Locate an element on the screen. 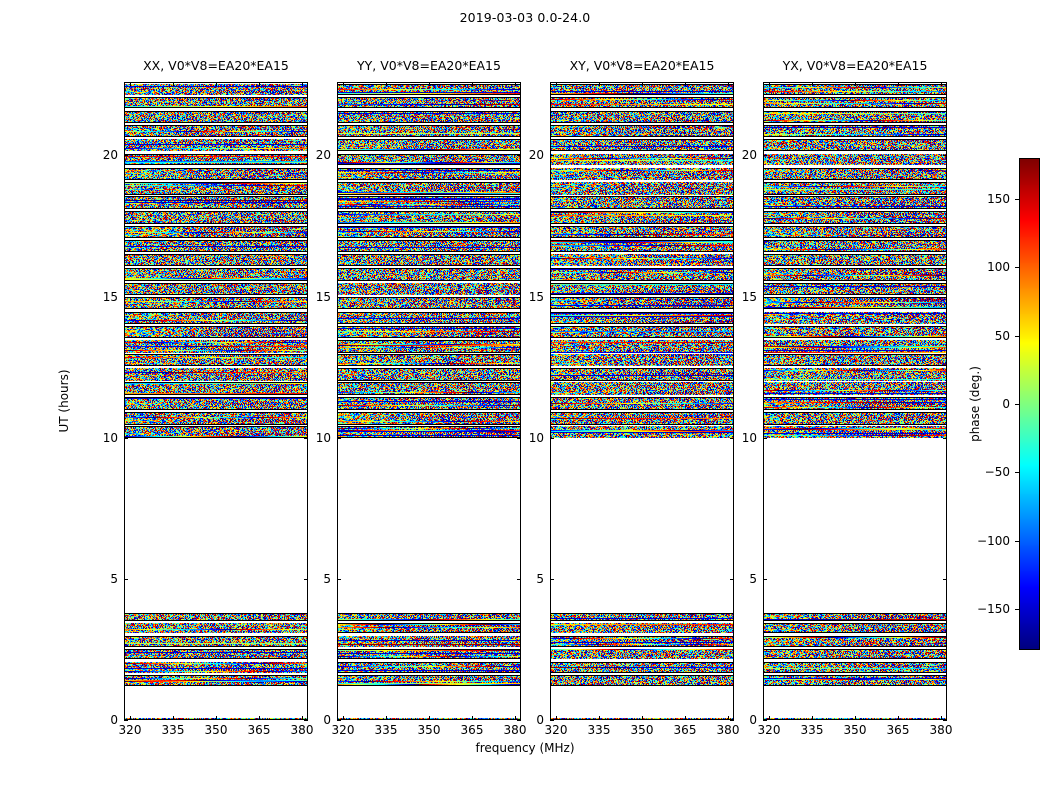 This screenshot has height=800, width=1050. y-axis-label: UT (hours) is located at coordinates (64, 401).